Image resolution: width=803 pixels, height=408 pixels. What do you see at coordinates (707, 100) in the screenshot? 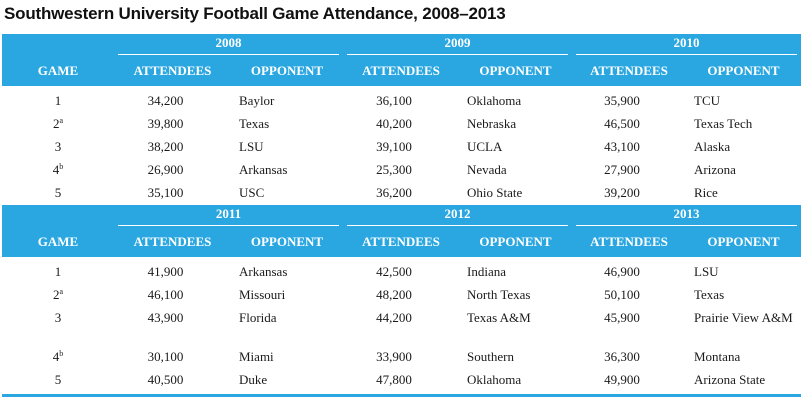
I see `opponent-cell: TCU` at bounding box center [707, 100].